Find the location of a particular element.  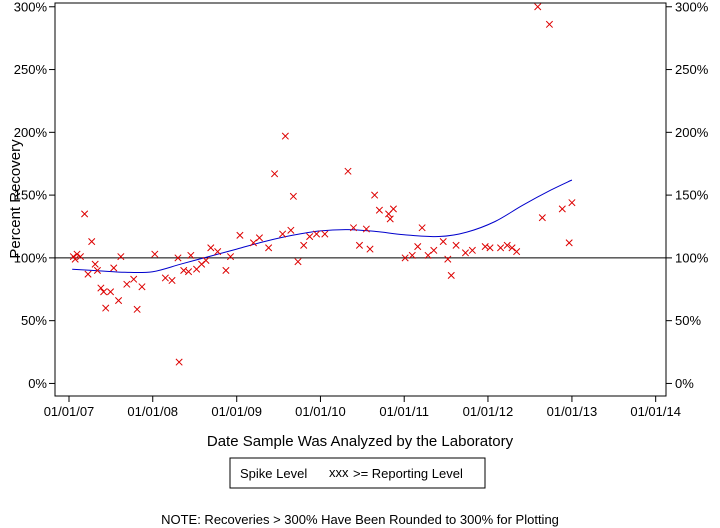

x-tick-label: 01/01/08 is located at coordinates (152, 411).